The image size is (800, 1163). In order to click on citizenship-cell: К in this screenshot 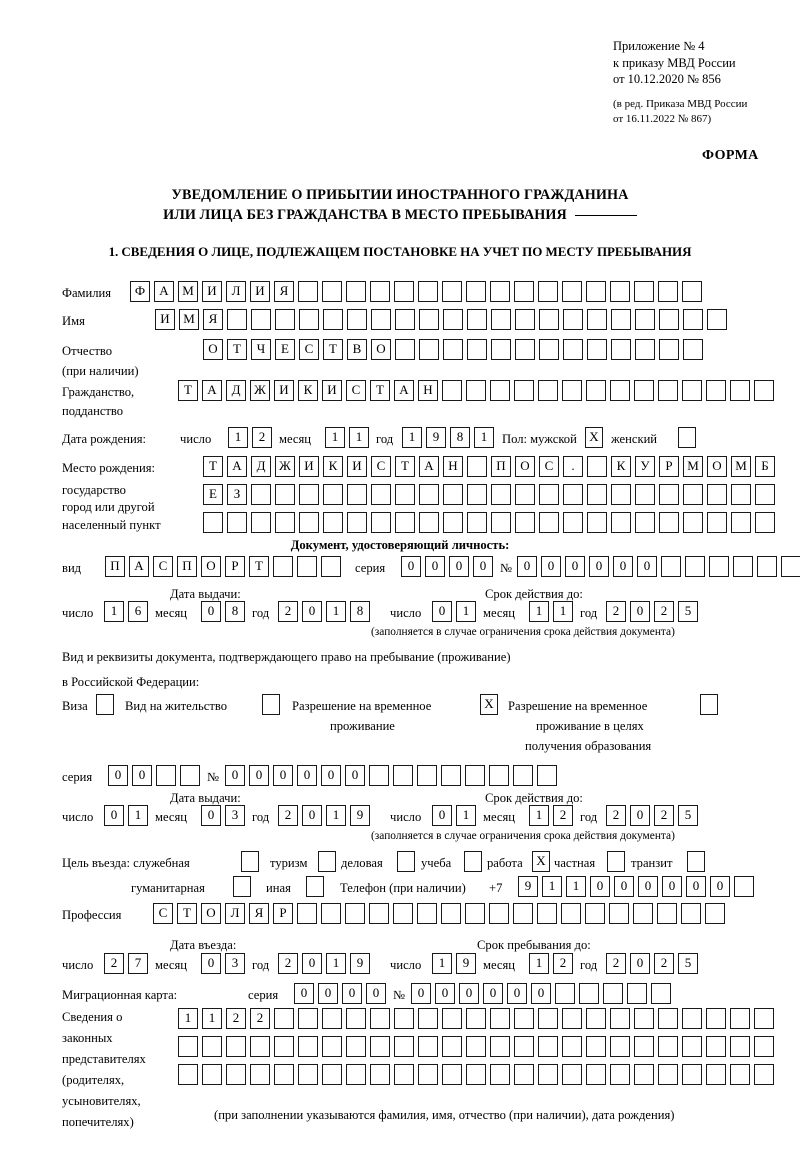, I will do `click(308, 390)`.